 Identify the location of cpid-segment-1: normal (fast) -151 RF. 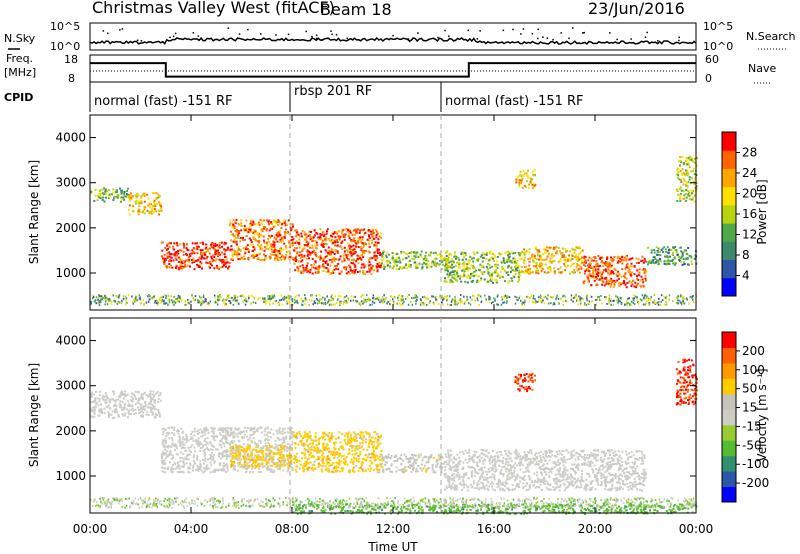
(163, 101).